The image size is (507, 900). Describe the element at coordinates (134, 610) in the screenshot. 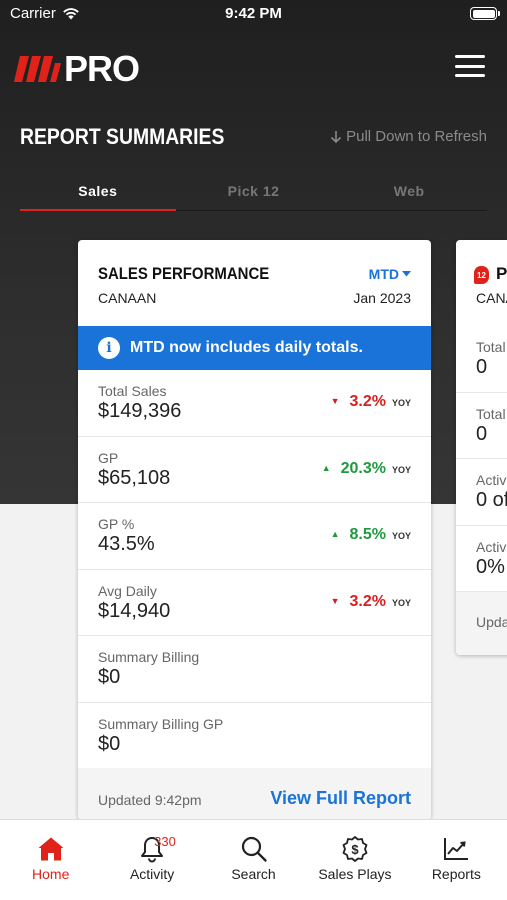

I see `metric-value: $14,940` at that location.